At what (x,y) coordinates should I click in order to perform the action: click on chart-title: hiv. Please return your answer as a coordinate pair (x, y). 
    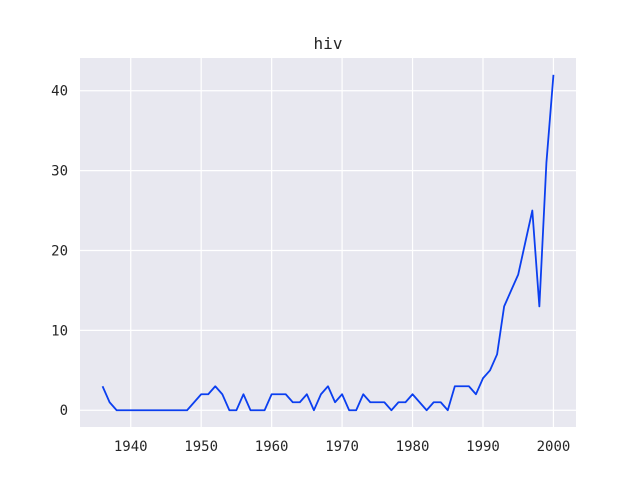
    Looking at the image, I should click on (328, 43).